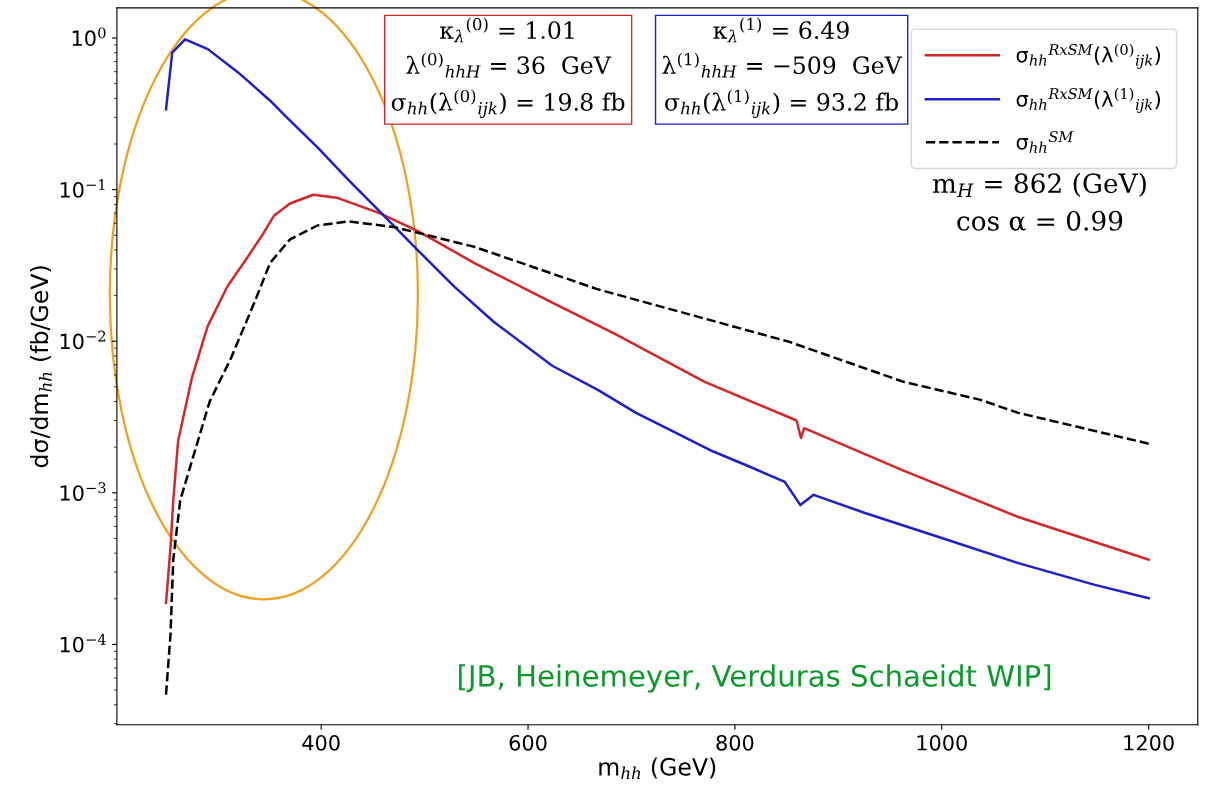 Image resolution: width=1205 pixels, height=793 pixels. I want to click on text: κ$_{λ}$$^{(1)}$ = 6.49 λ$^{(1)}$$_{hhH}$ = −509 GeV σ$_{hh}$(λ$^{(1)}$$_{ijk}$) = 93.2 fb, so click(782, 67).